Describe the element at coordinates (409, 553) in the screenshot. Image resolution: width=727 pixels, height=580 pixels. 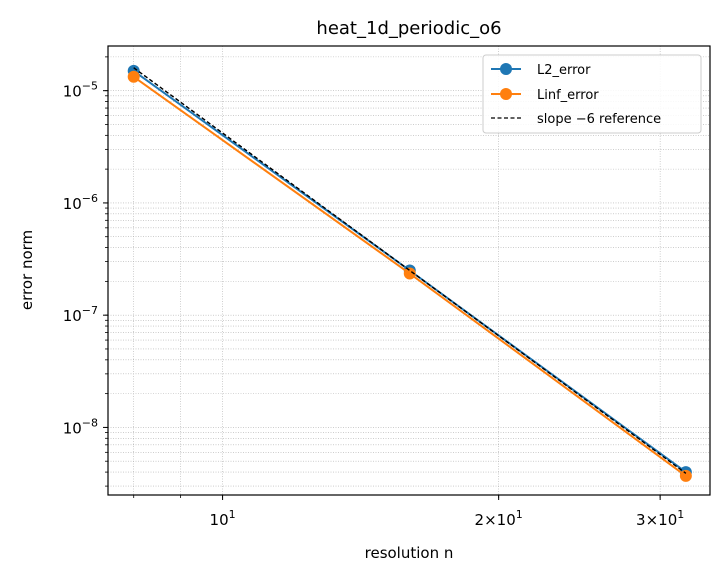
I see `x-axis-label: resolution n` at that location.